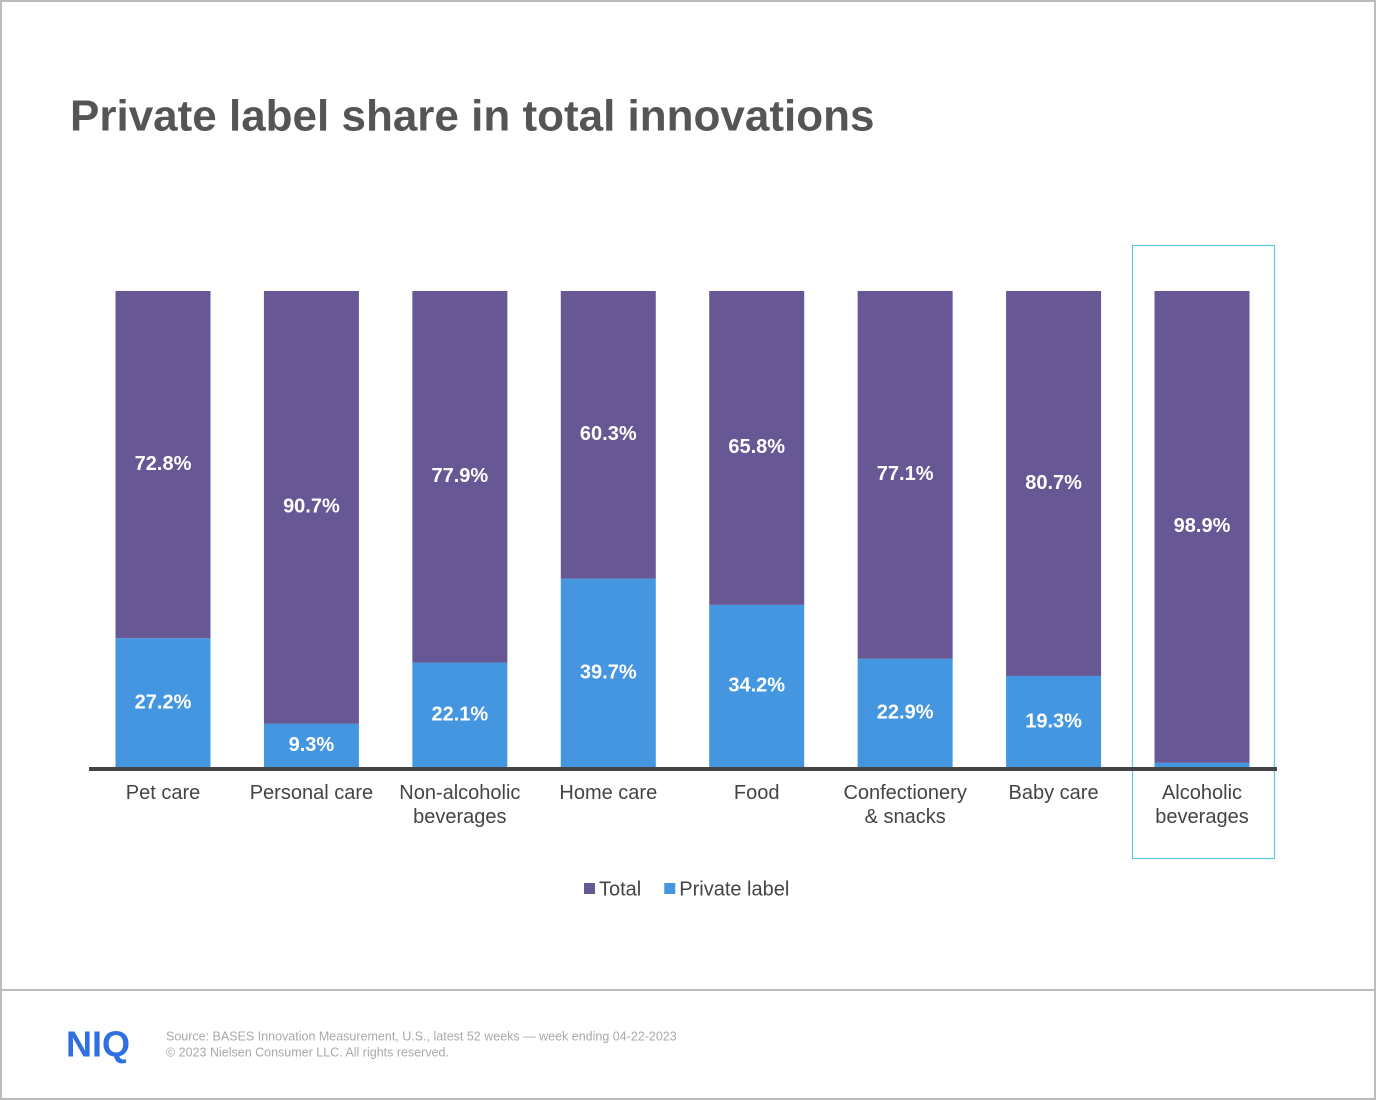 The width and height of the screenshot is (1376, 1100). I want to click on legend-label: Private label, so click(734, 889).